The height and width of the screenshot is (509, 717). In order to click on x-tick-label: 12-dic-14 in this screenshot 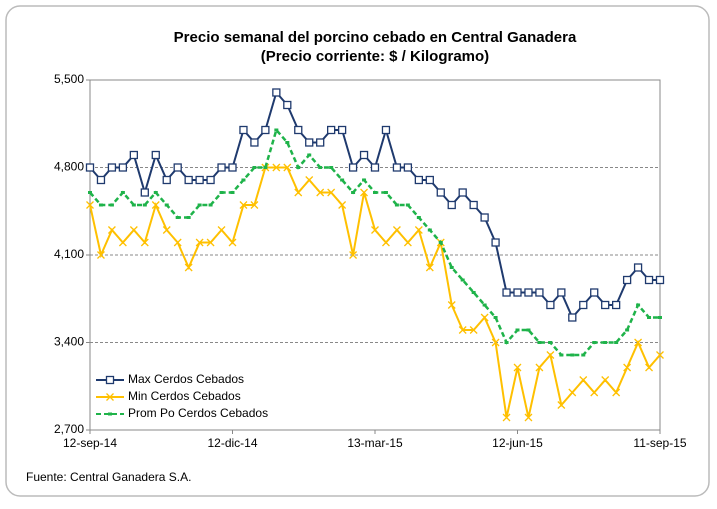, I will do `click(232, 443)`.